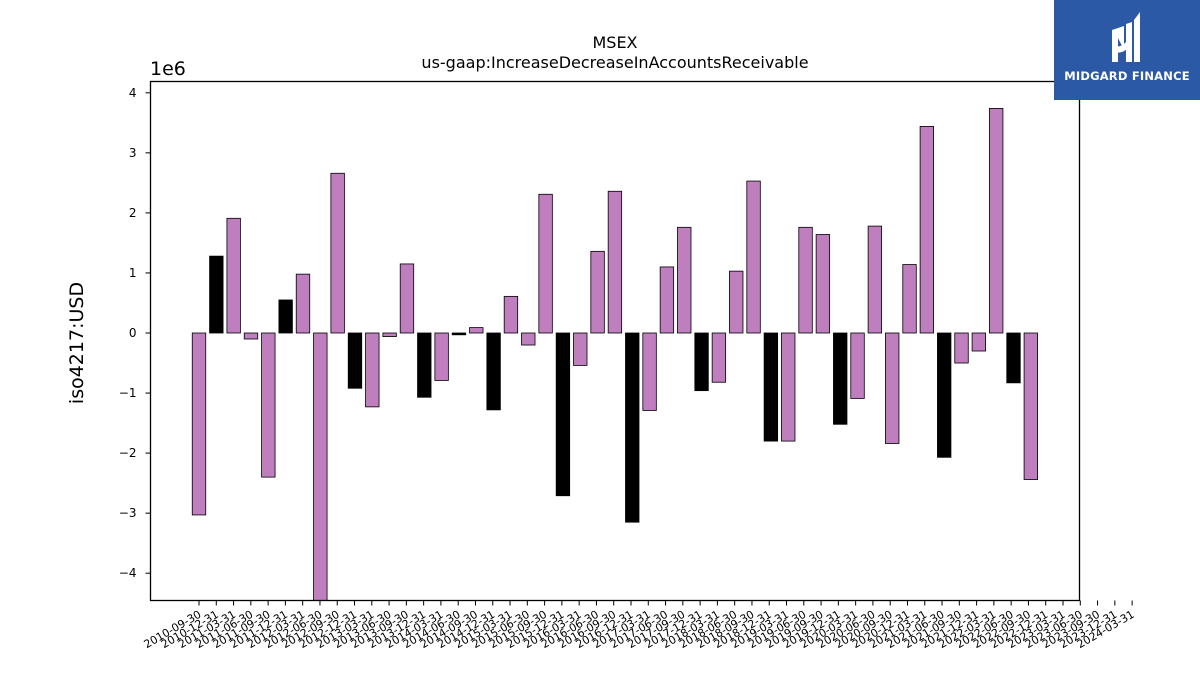 This screenshot has height=675, width=1200. What do you see at coordinates (77, 343) in the screenshot?
I see `y-axis-label: iso4217:USD` at bounding box center [77, 343].